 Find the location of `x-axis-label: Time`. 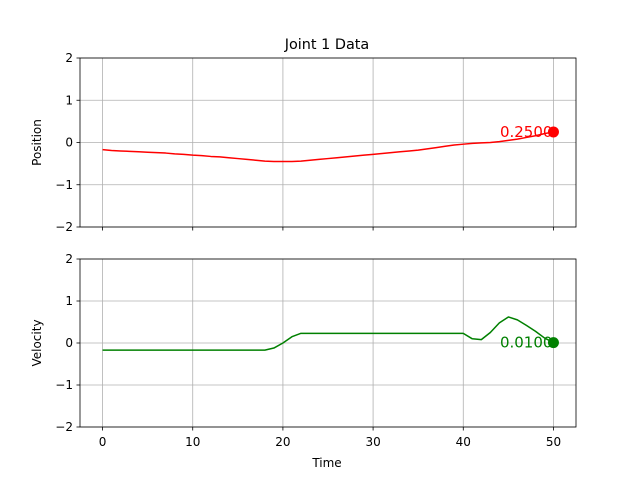

x-axis-label: Time is located at coordinates (326, 463).